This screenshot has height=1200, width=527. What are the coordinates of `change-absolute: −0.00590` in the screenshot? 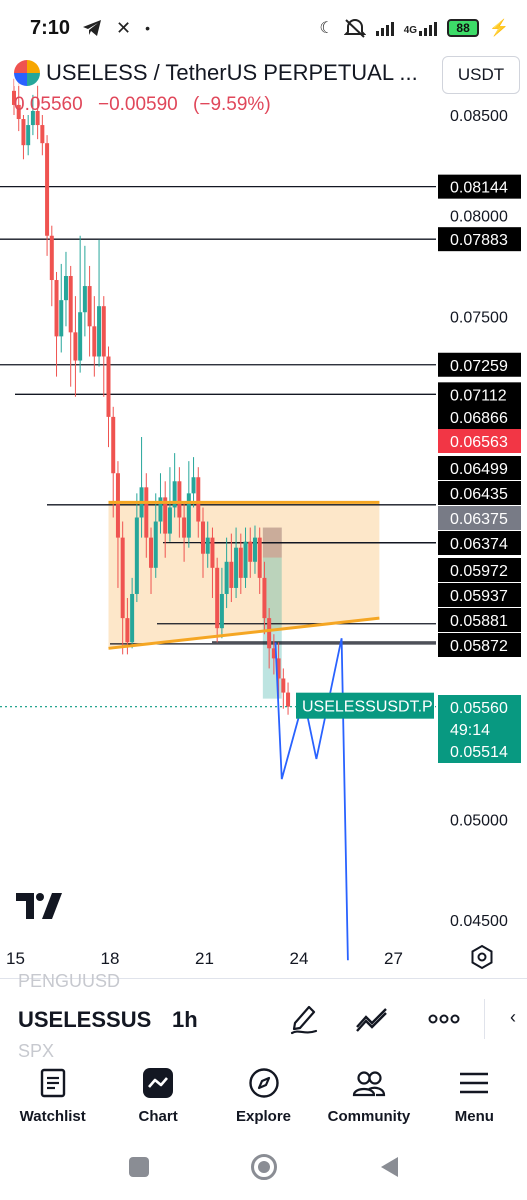 It's located at (137, 104).